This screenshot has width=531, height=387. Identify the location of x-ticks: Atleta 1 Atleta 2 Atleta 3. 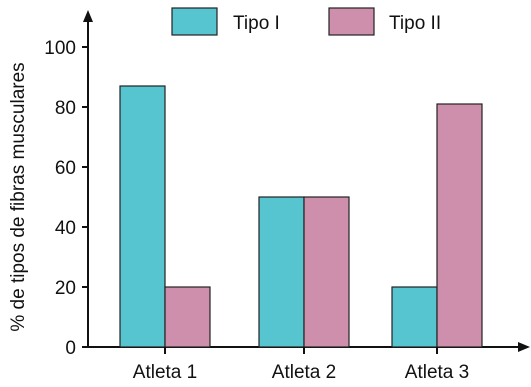
(301, 365).